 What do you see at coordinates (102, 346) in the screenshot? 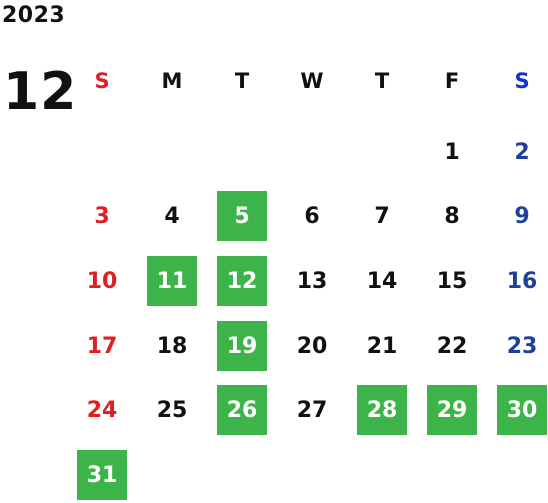
I see `day-cell: 17` at bounding box center [102, 346].